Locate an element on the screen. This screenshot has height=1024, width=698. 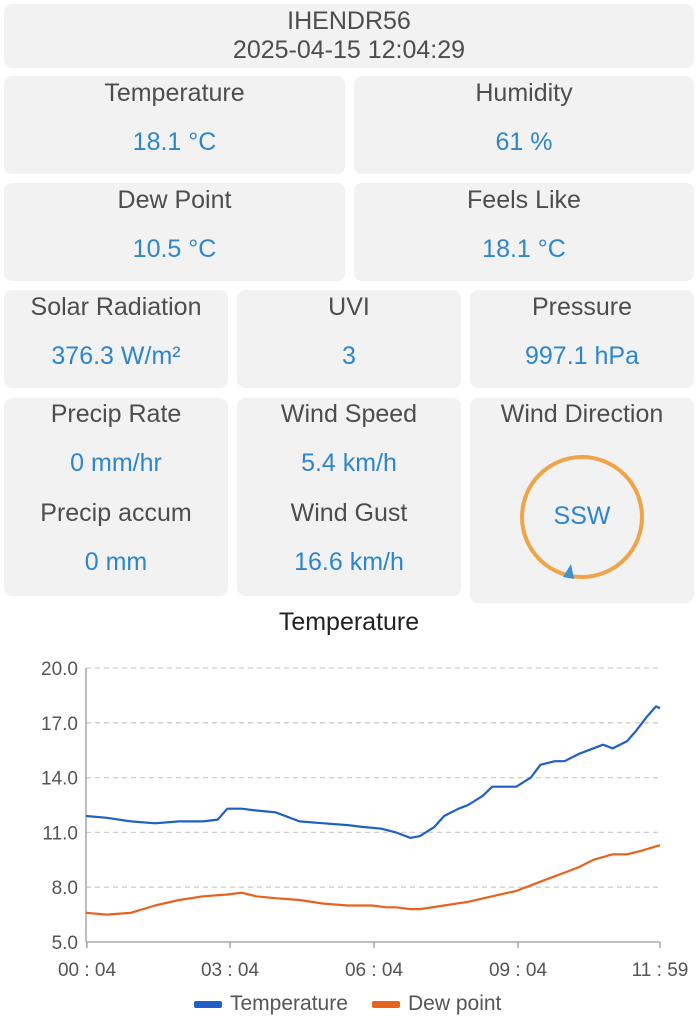
card-pressure: Pressure 997.1 hPa is located at coordinates (582, 339).